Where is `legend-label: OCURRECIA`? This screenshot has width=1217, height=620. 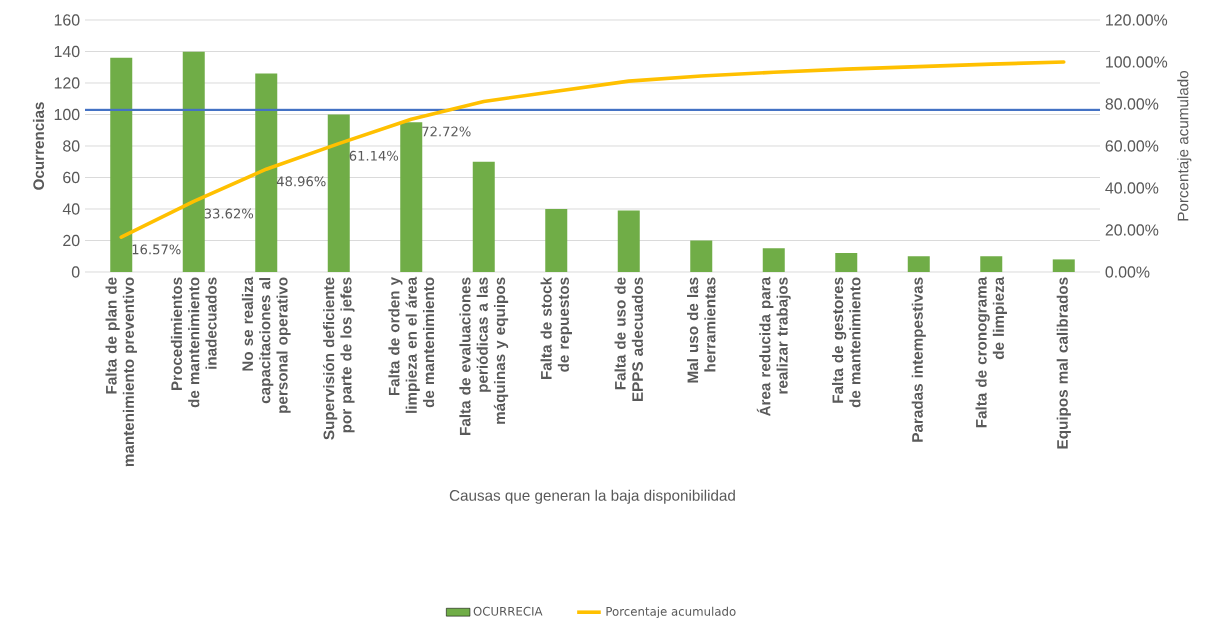
legend-label: OCURRECIA is located at coordinates (508, 611).